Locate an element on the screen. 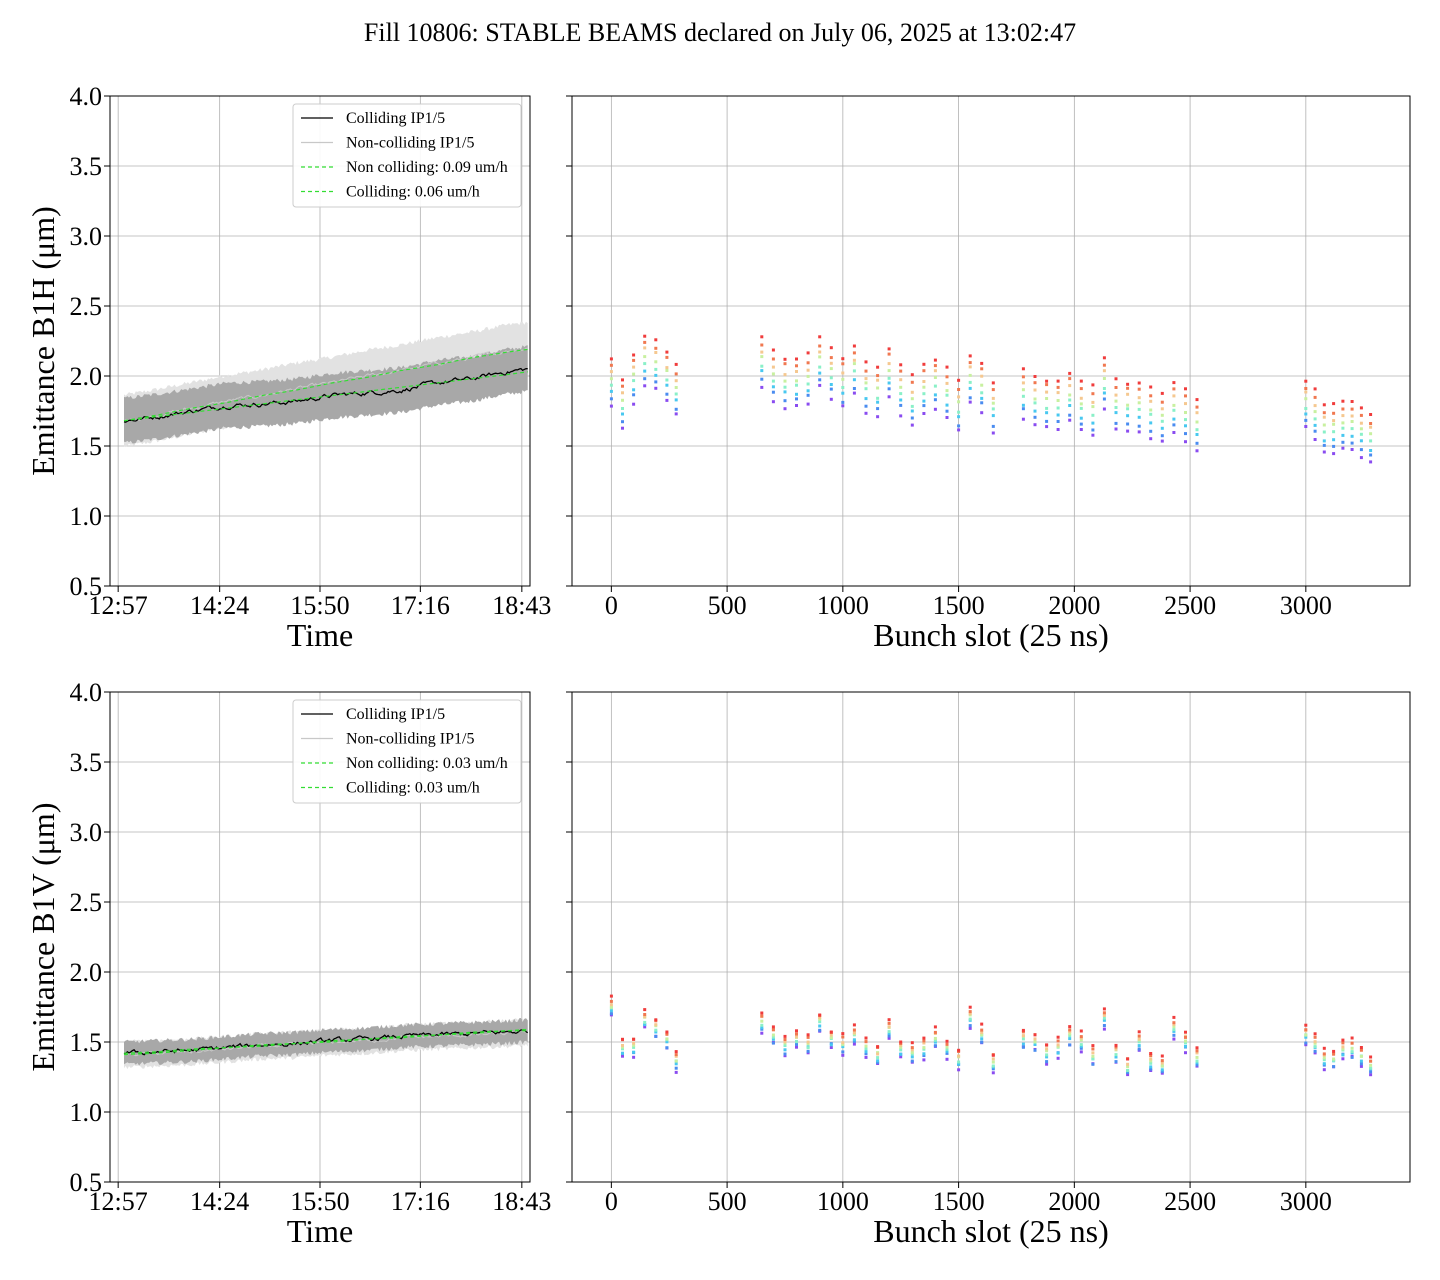 The image size is (1440, 1280). x-axis-label: Bunch slot (25 ns) is located at coordinates (991, 635).